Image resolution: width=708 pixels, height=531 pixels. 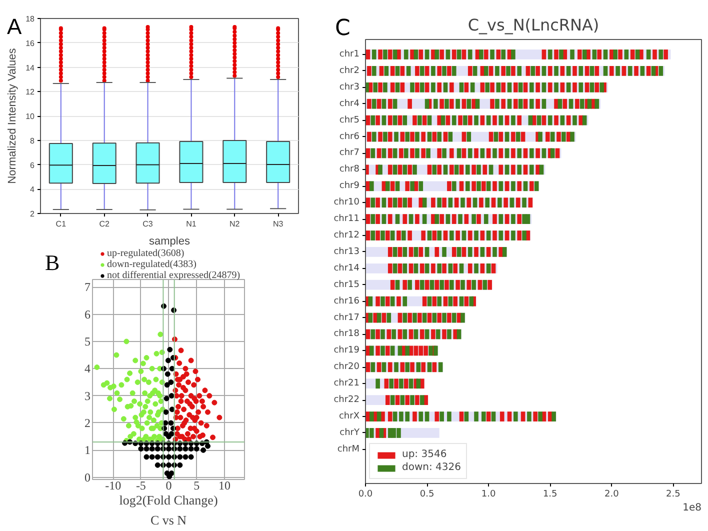 What do you see at coordinates (347, 400) in the screenshot?
I see `y-tick-label: chr22` at bounding box center [347, 400].